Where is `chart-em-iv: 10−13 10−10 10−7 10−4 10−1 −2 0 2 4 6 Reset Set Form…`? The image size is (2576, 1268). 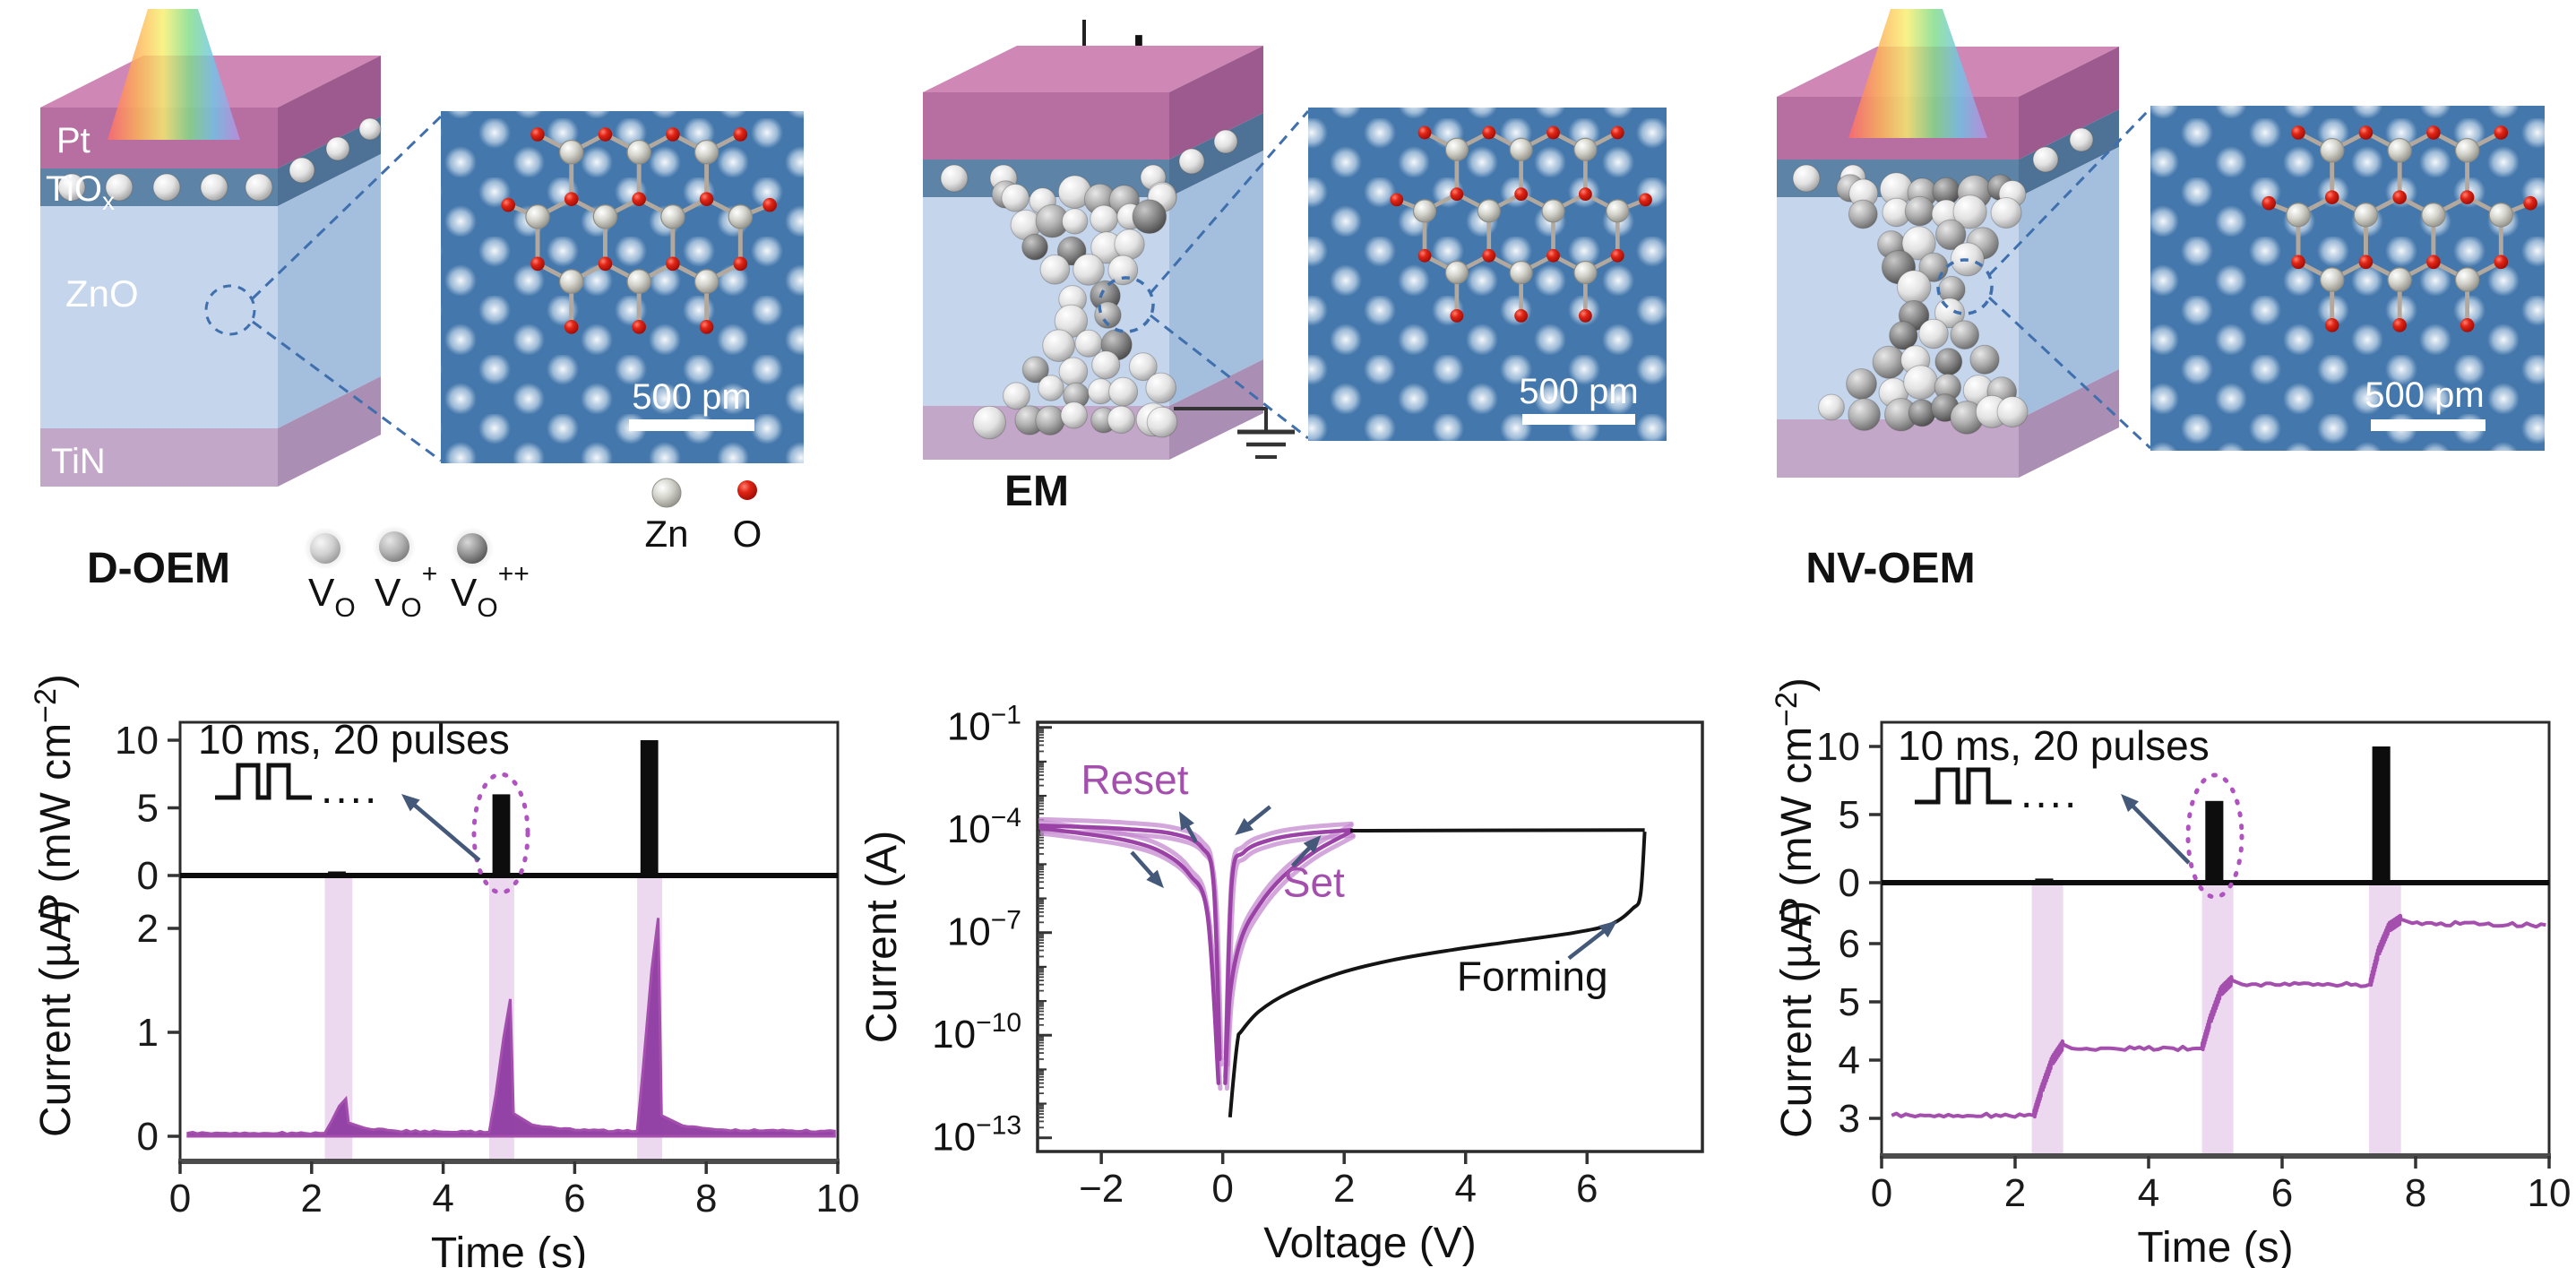
chart-em-iv: 10−13 10−10 10−7 10−4 10−1 −2 0 2 4 6 Reset Set Form… is located at coordinates (1281, 984).